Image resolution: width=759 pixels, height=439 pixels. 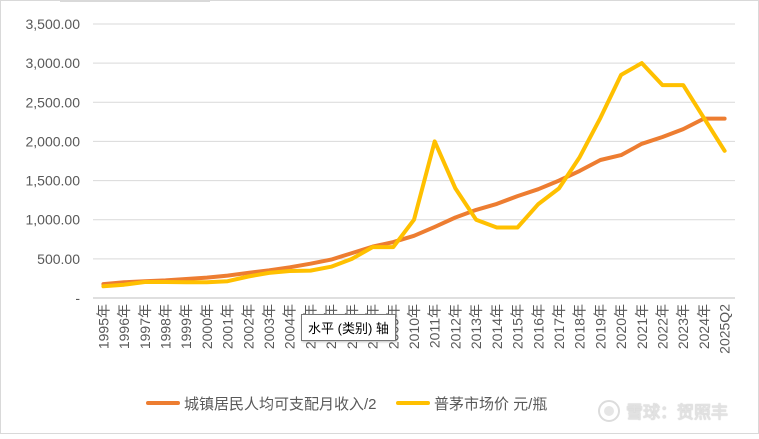 What do you see at coordinates (165, 326) in the screenshot?
I see `x-tick-label: 1998年` at bounding box center [165, 326].